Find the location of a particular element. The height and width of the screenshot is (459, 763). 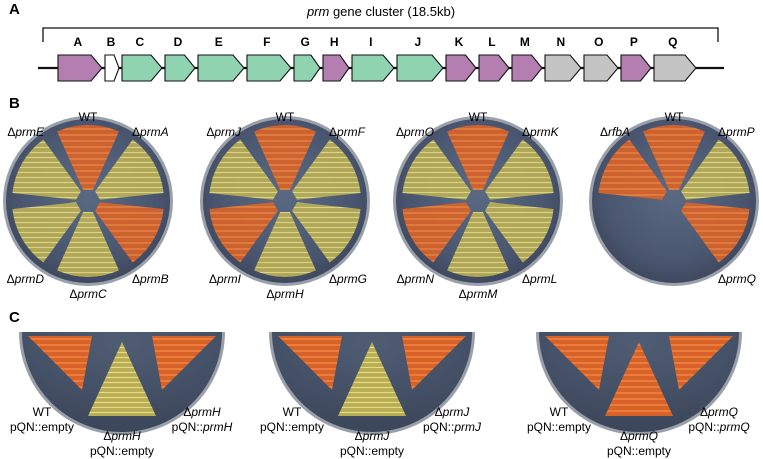

label-bottom-left: ΔprmD is located at coordinates (26, 279).